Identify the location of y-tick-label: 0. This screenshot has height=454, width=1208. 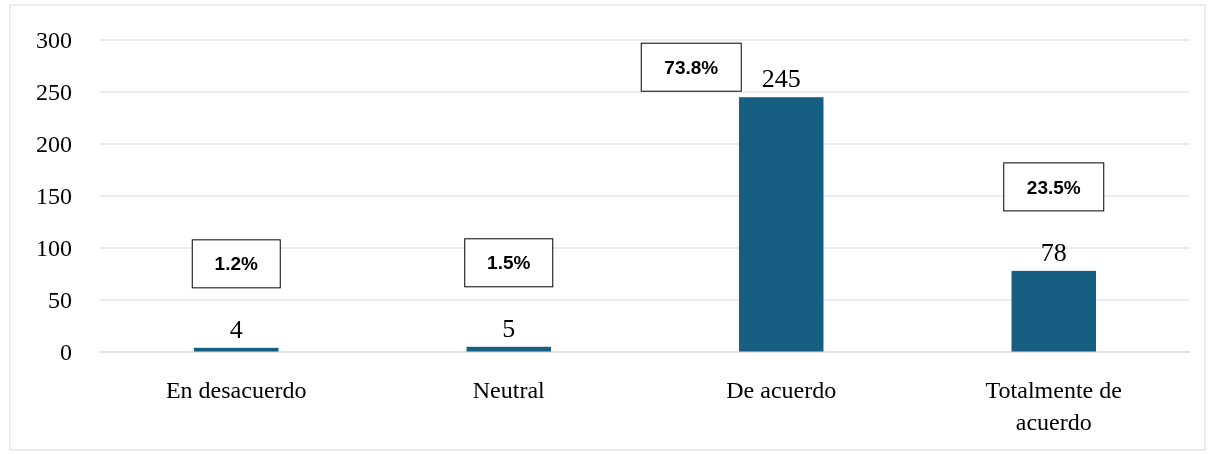
(66, 352).